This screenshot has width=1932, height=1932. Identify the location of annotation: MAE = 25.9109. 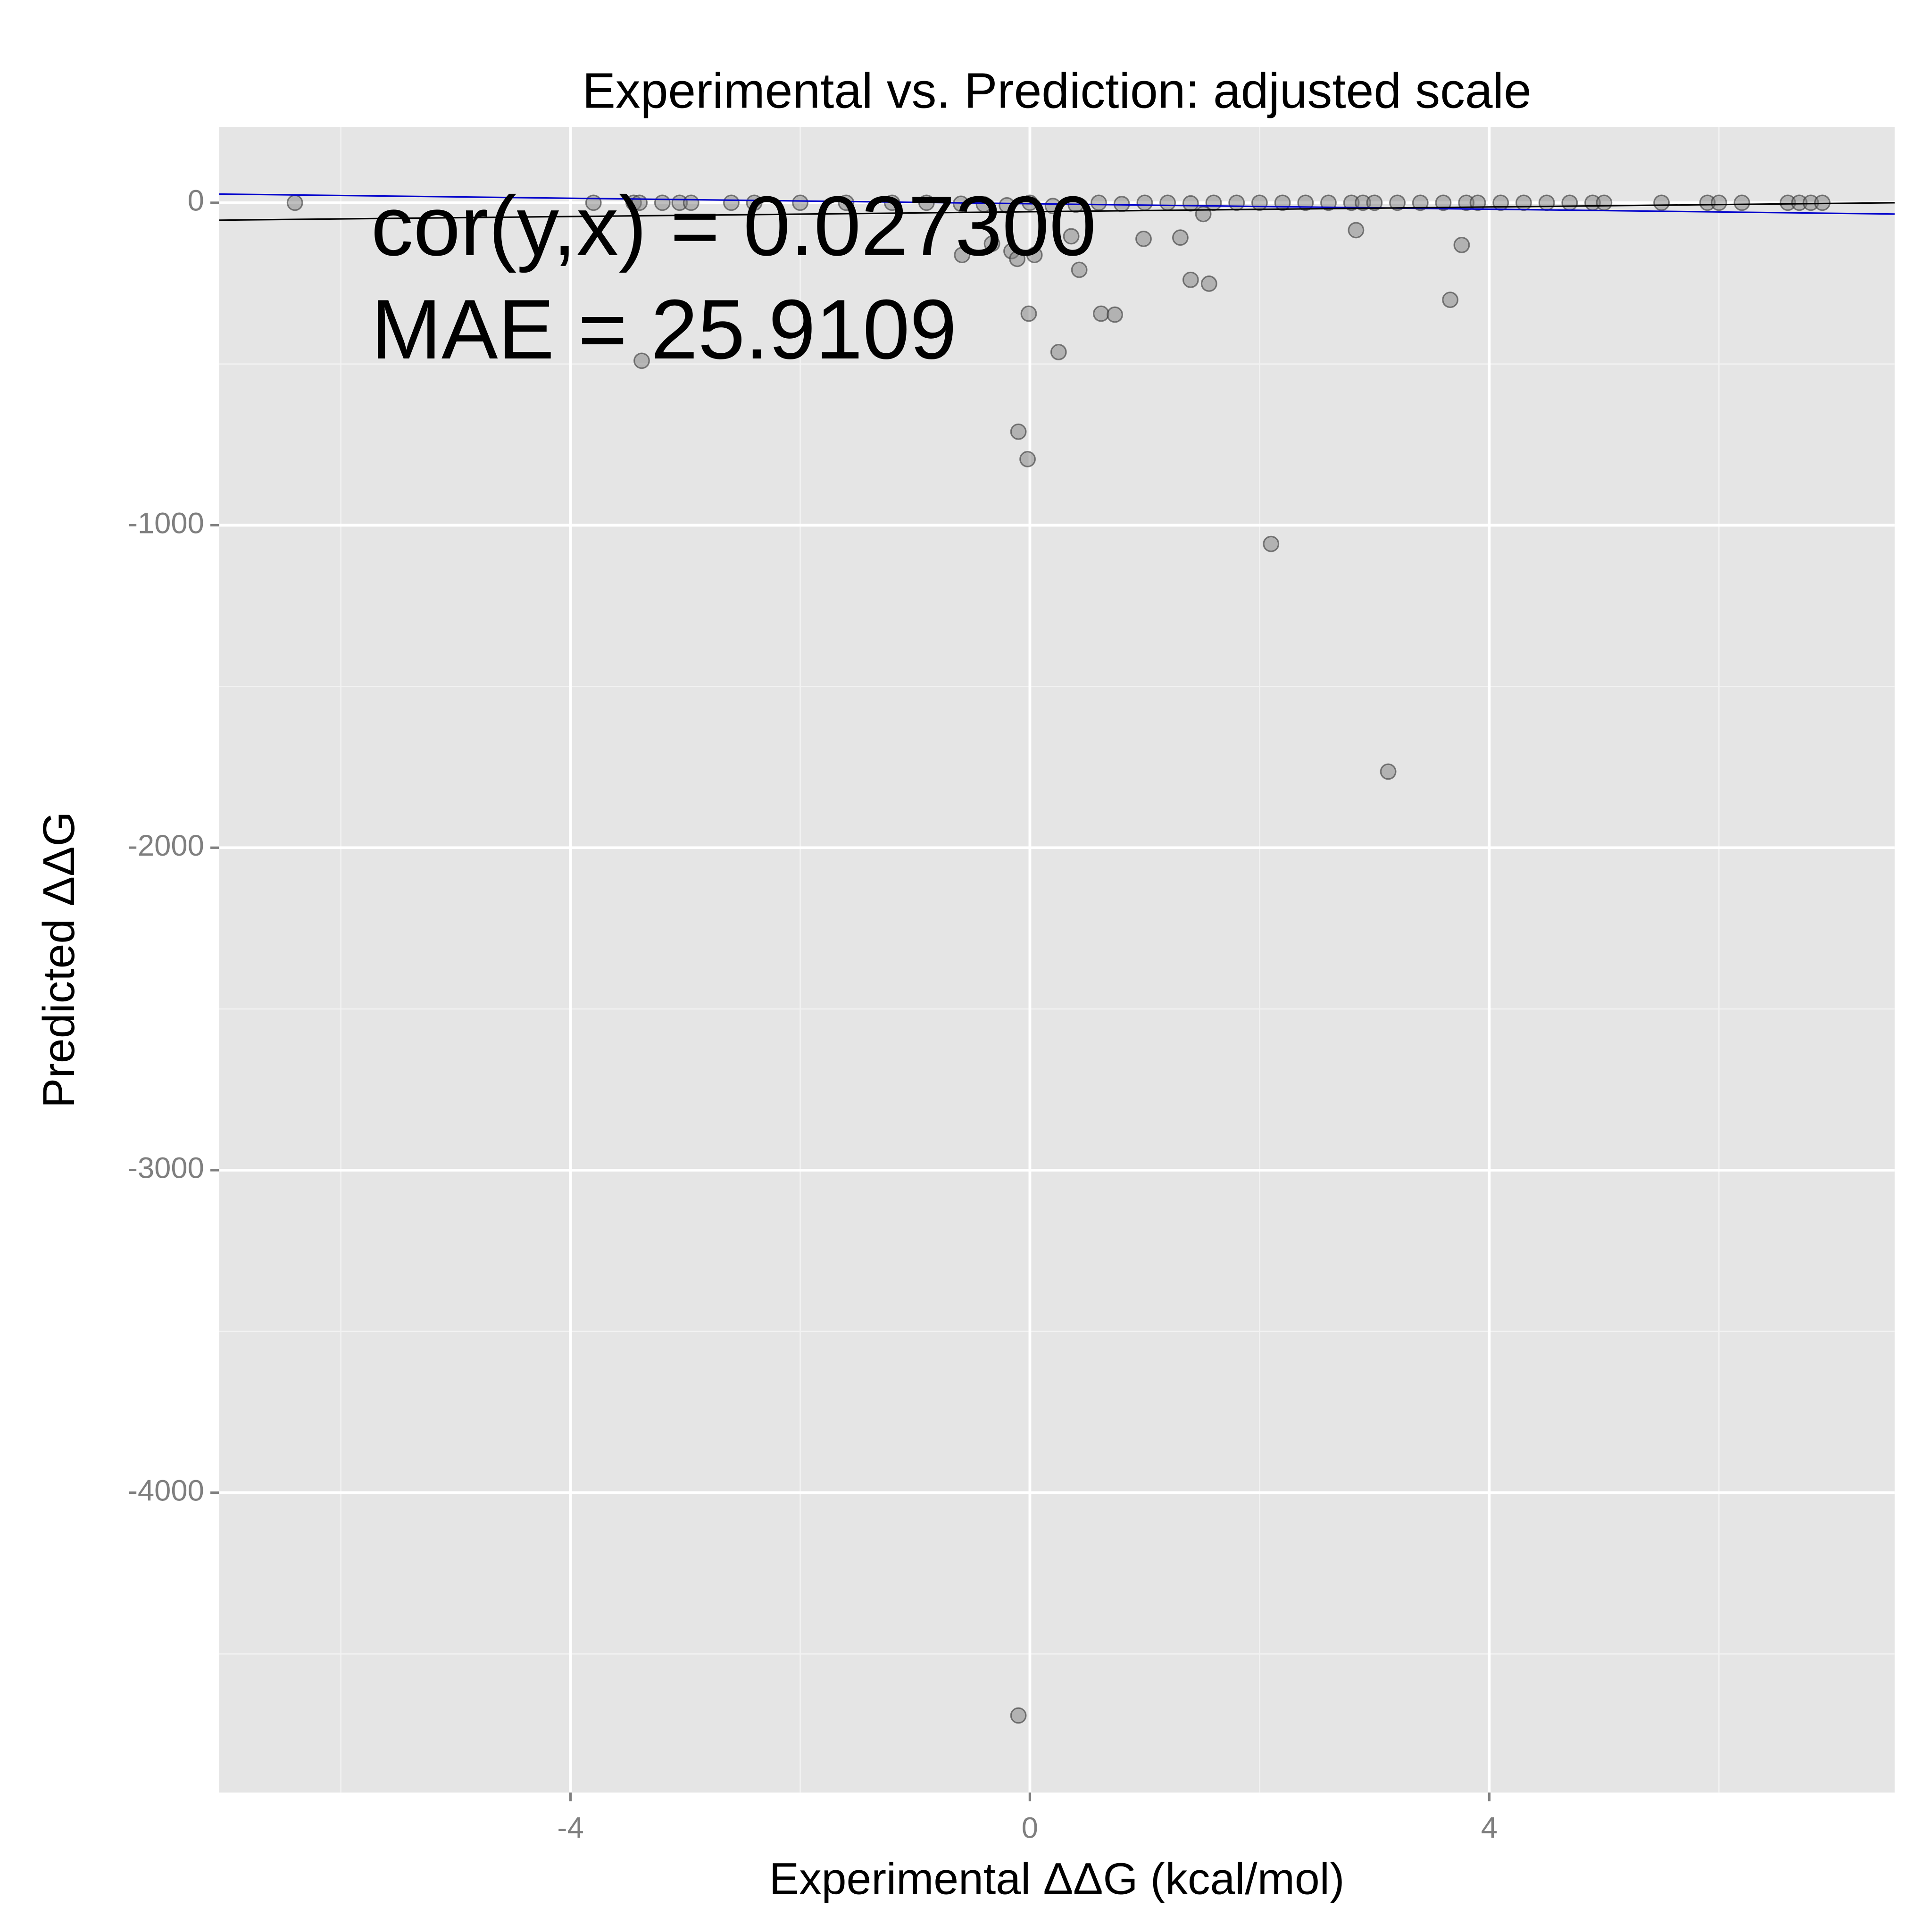
(664, 330).